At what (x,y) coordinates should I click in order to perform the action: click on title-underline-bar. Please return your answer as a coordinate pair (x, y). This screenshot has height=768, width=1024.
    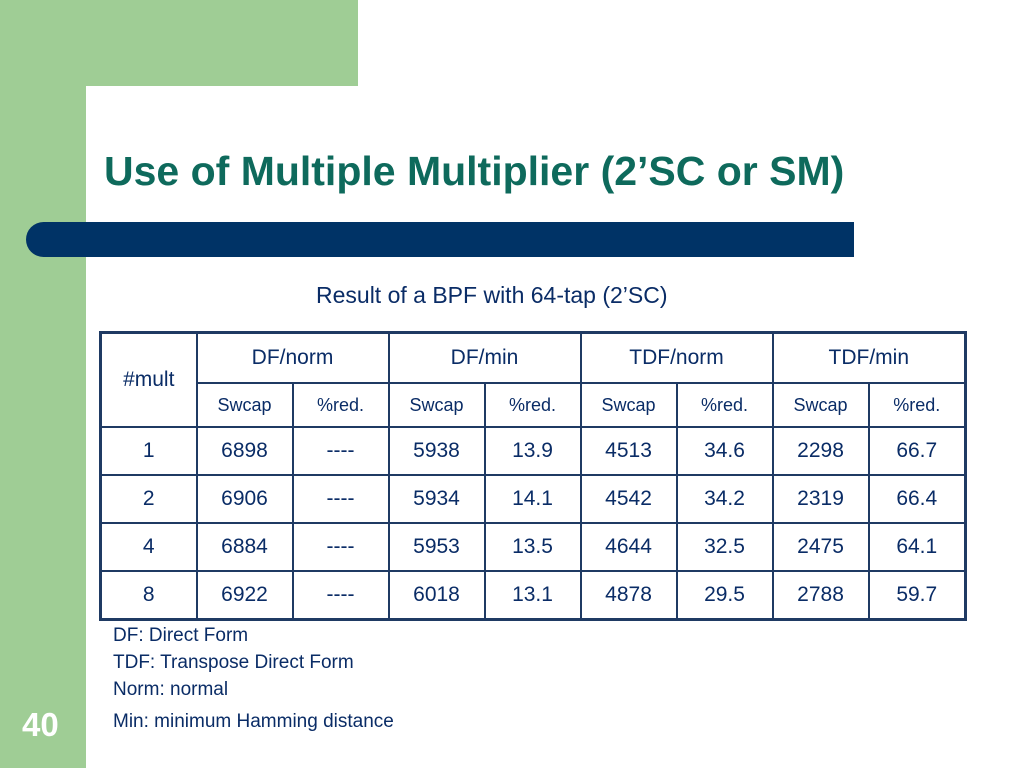
    Looking at the image, I should click on (440, 239).